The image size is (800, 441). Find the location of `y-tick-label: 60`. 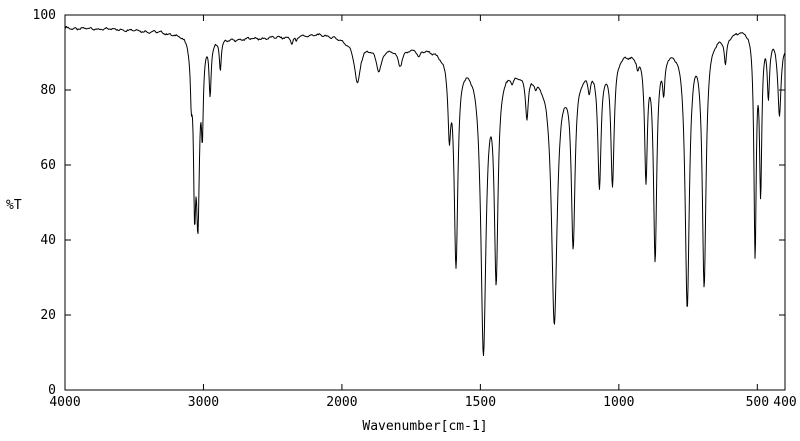

y-tick-label: 60 is located at coordinates (48, 165).